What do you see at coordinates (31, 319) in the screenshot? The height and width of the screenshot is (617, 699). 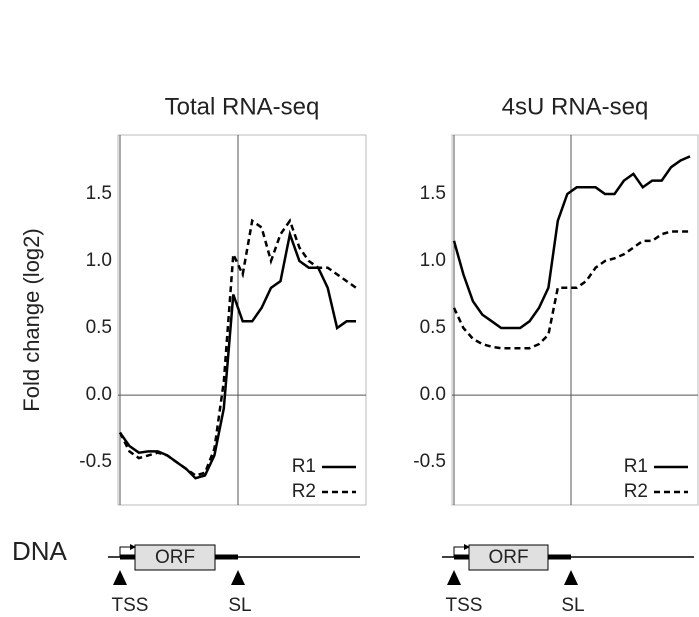 I see `y-axis-label: Fold change (log2)` at bounding box center [31, 319].